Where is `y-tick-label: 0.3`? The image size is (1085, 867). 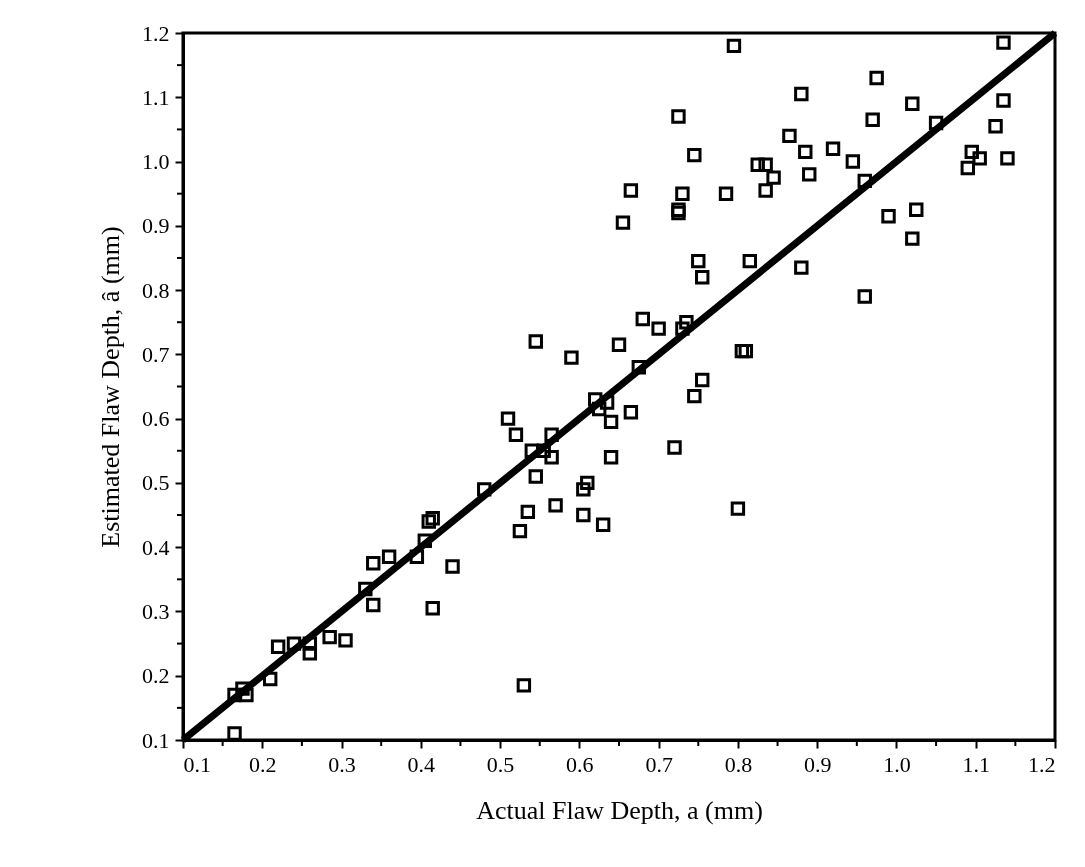 y-tick-label: 0.3 is located at coordinates (156, 611).